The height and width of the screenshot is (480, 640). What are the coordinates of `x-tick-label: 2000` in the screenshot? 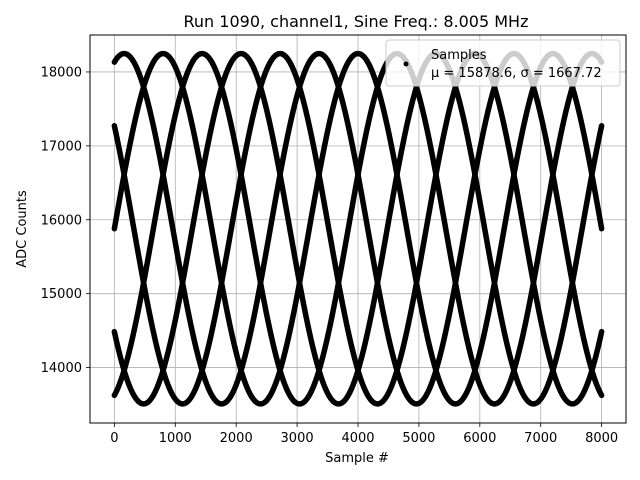 It's located at (236, 438).